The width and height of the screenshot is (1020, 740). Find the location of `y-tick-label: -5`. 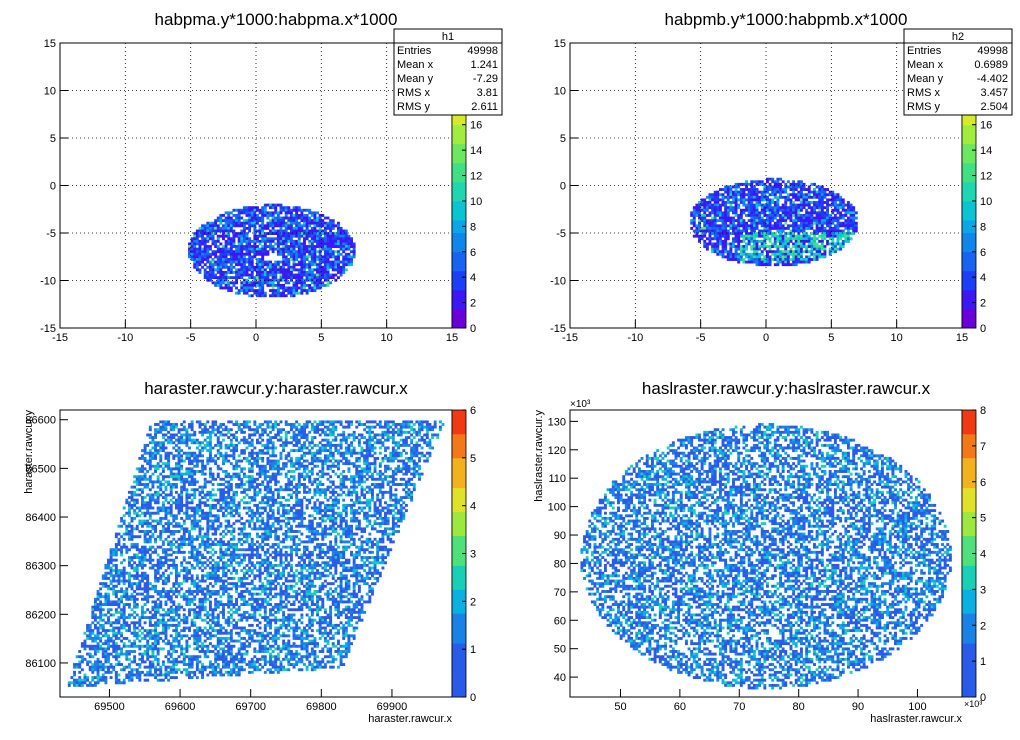

y-tick-label: -5 is located at coordinates (51, 234).